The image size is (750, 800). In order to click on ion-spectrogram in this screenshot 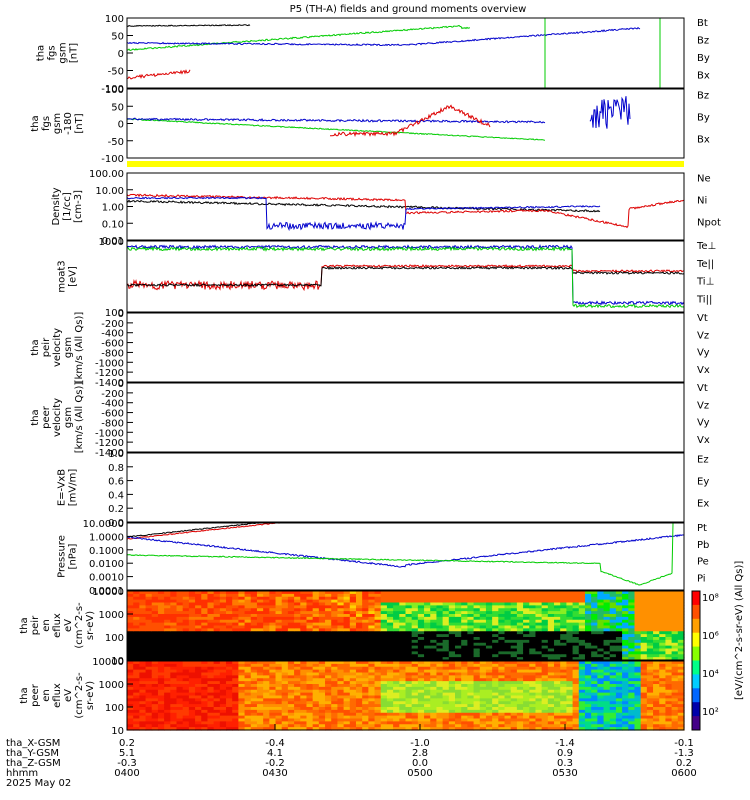, I will do `click(406, 626)`.